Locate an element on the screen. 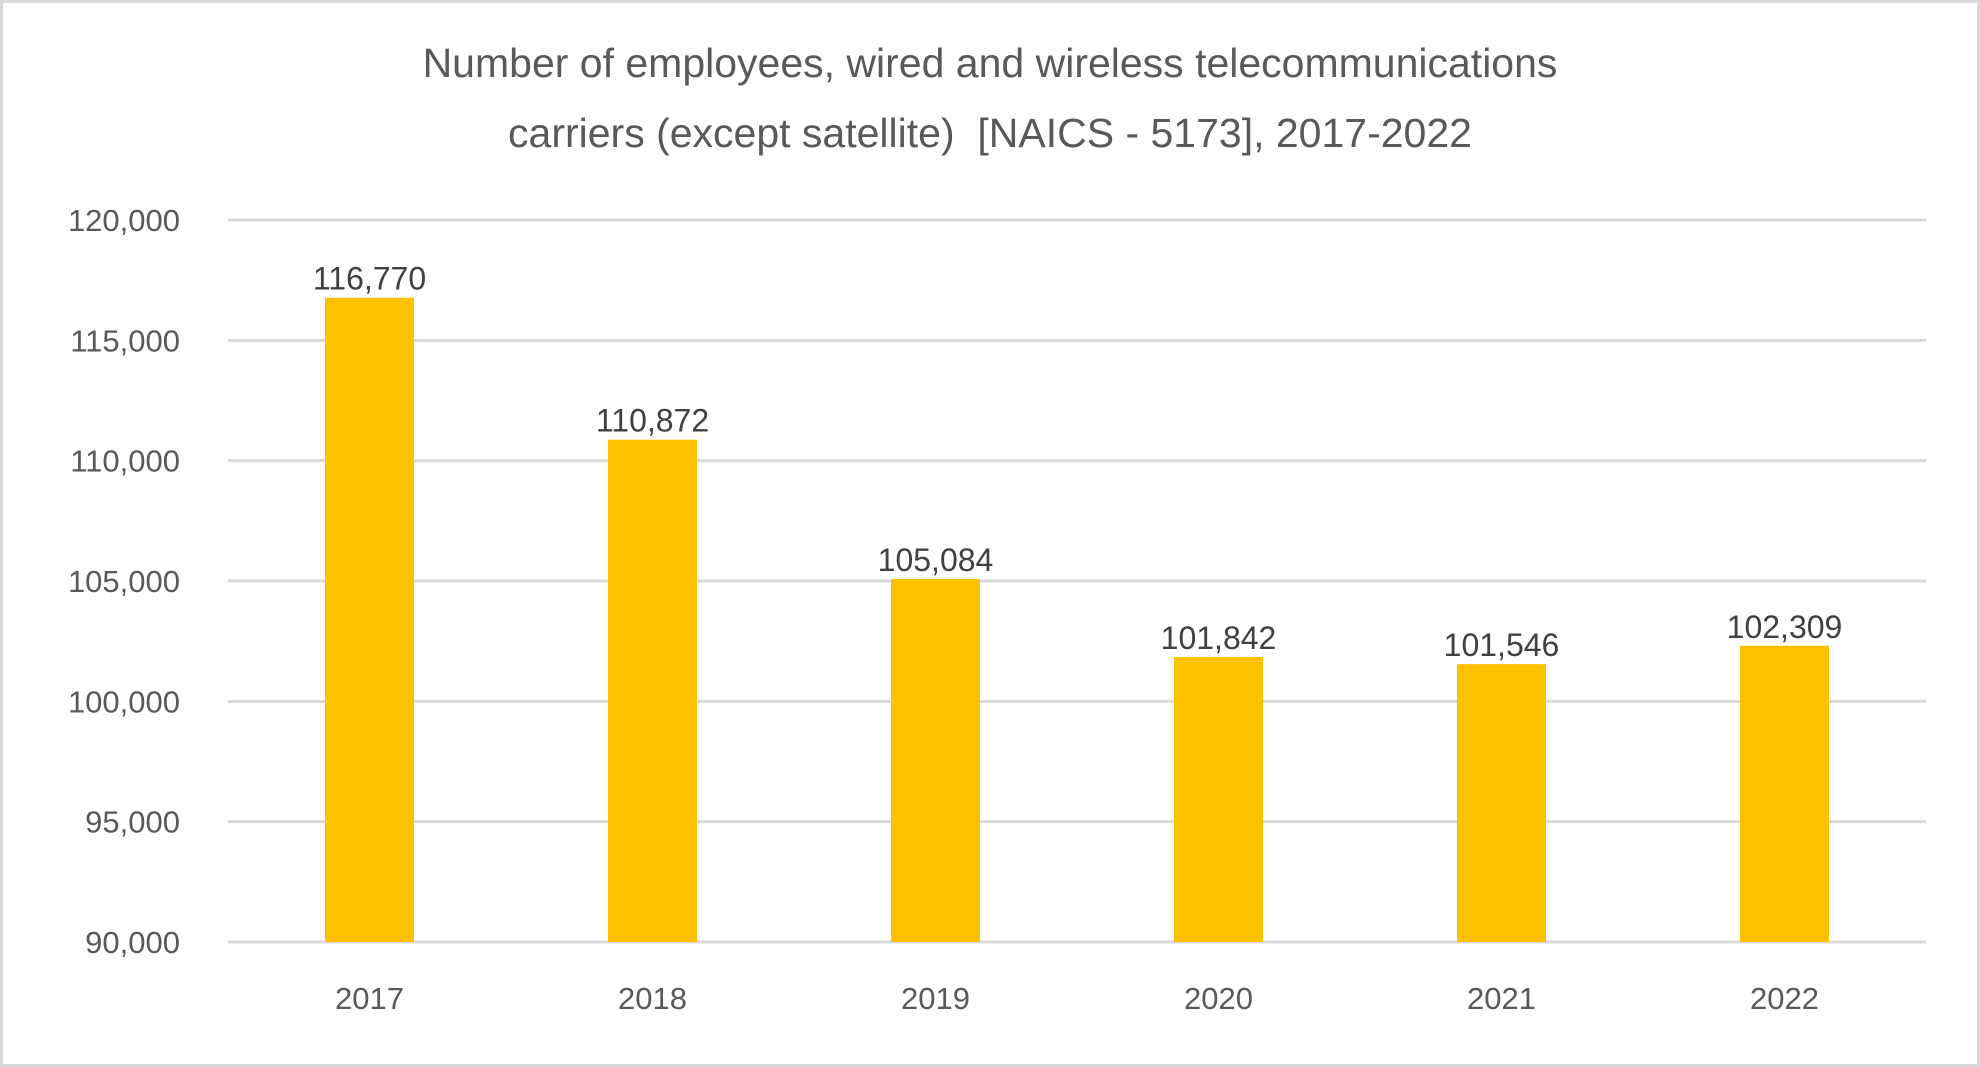 Image resolution: width=1980 pixels, height=1067 pixels. y-tick-label: 100,000 is located at coordinates (124, 701).